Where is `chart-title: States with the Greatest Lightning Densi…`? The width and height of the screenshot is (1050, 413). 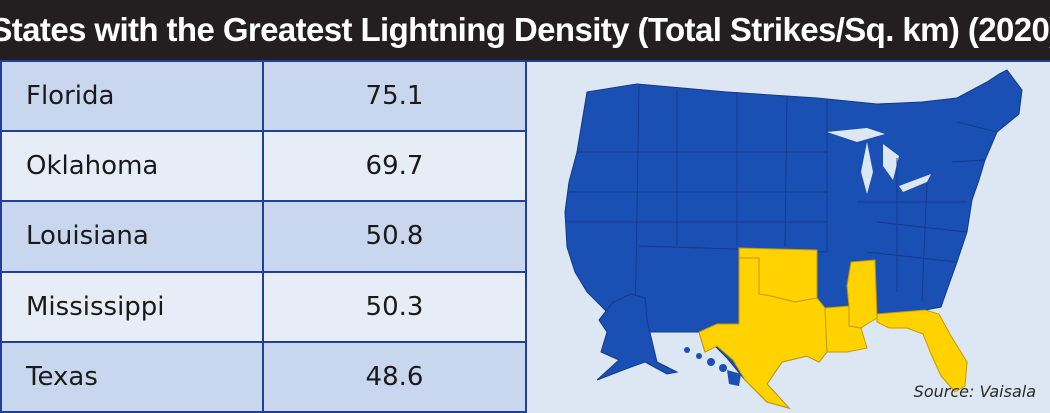 chart-title: States with the Greatest Lightning Densi… is located at coordinates (525, 29).